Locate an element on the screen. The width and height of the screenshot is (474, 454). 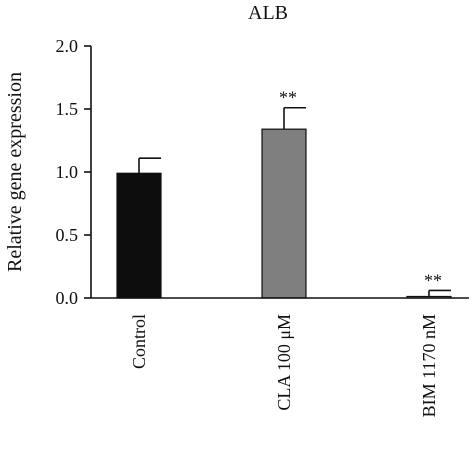
category-label: Control is located at coordinates (139, 341).